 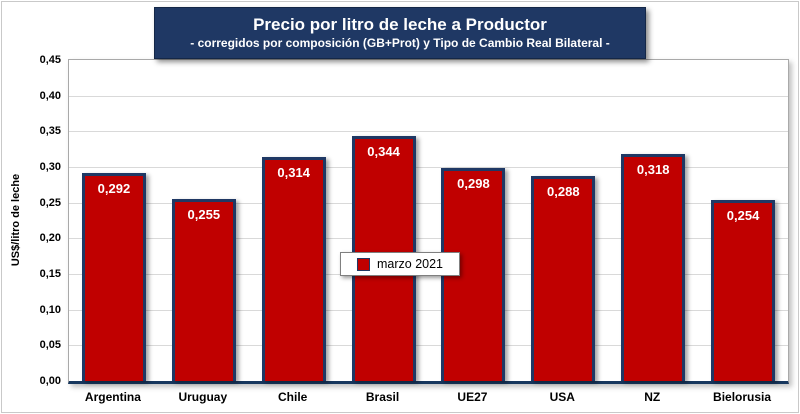 I want to click on y-tick-label: 0,30, so click(x=50, y=167).